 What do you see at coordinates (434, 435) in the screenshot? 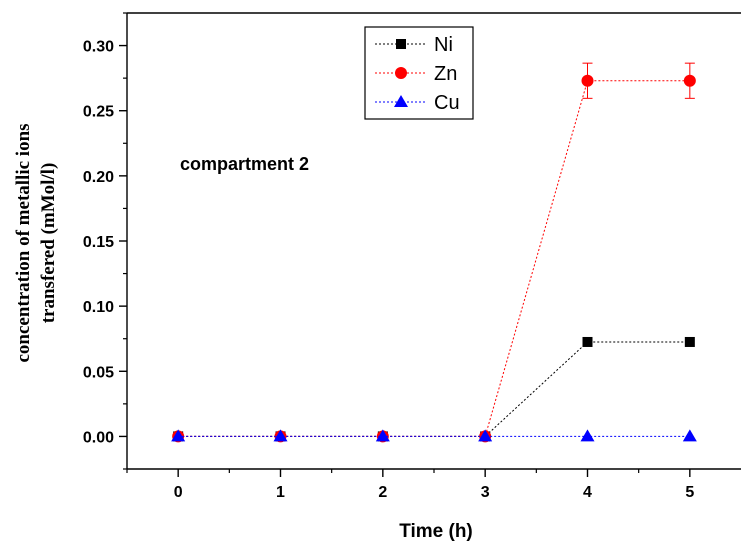
I see `series-cu` at bounding box center [434, 435].